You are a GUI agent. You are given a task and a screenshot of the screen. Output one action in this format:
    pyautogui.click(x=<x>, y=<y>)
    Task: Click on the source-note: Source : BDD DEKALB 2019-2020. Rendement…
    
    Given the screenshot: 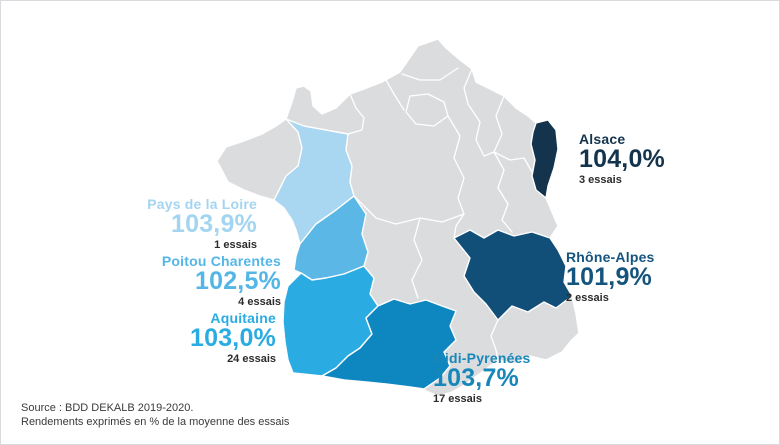 What is the action you would take?
    pyautogui.click(x=155, y=415)
    